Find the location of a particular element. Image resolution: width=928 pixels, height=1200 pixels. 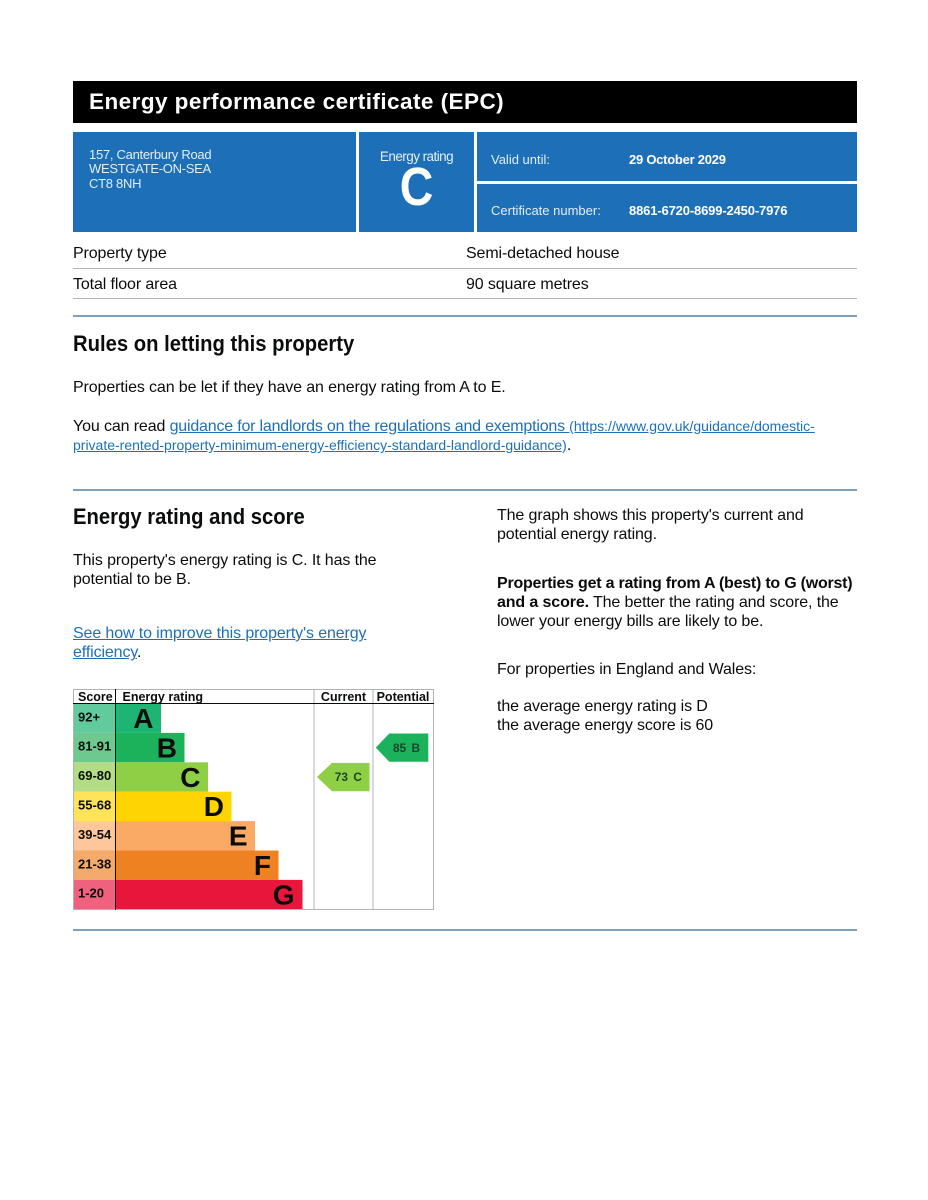

svg-text: 1-20 is located at coordinates (91, 893).